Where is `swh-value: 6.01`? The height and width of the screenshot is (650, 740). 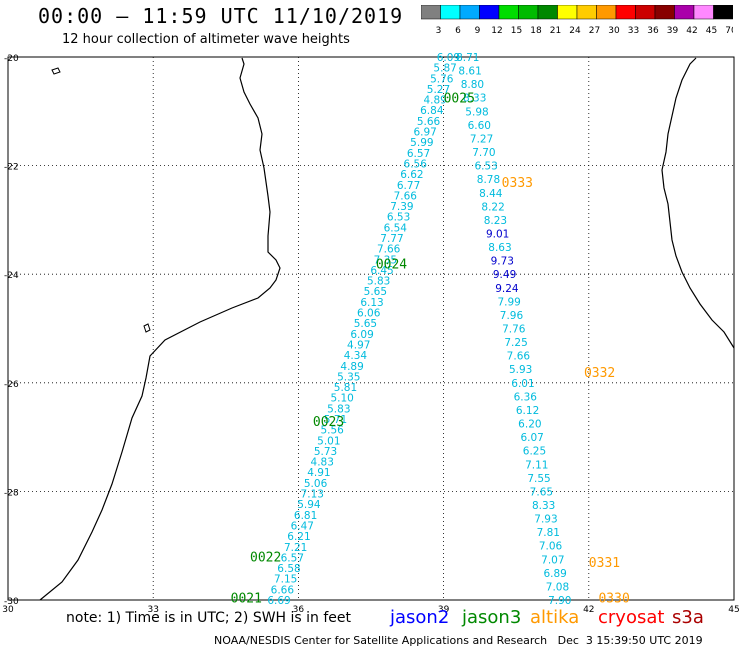
swh-value: 6.01 is located at coordinates (522, 384).